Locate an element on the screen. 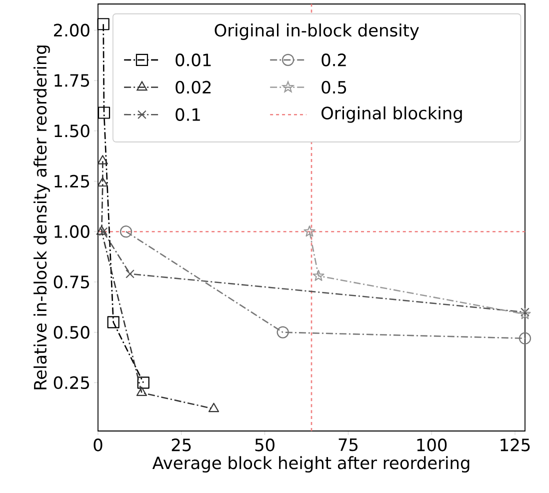 Image resolution: width=549 pixels, height=493 pixels. legend-label: 0.1 is located at coordinates (188, 114).